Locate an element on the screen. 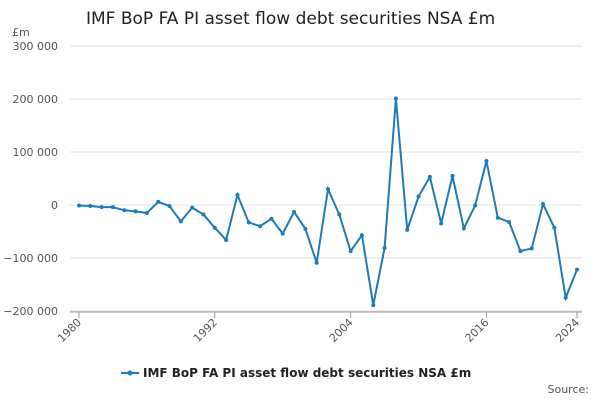  x-tick-label: 2016 is located at coordinates (477, 330).